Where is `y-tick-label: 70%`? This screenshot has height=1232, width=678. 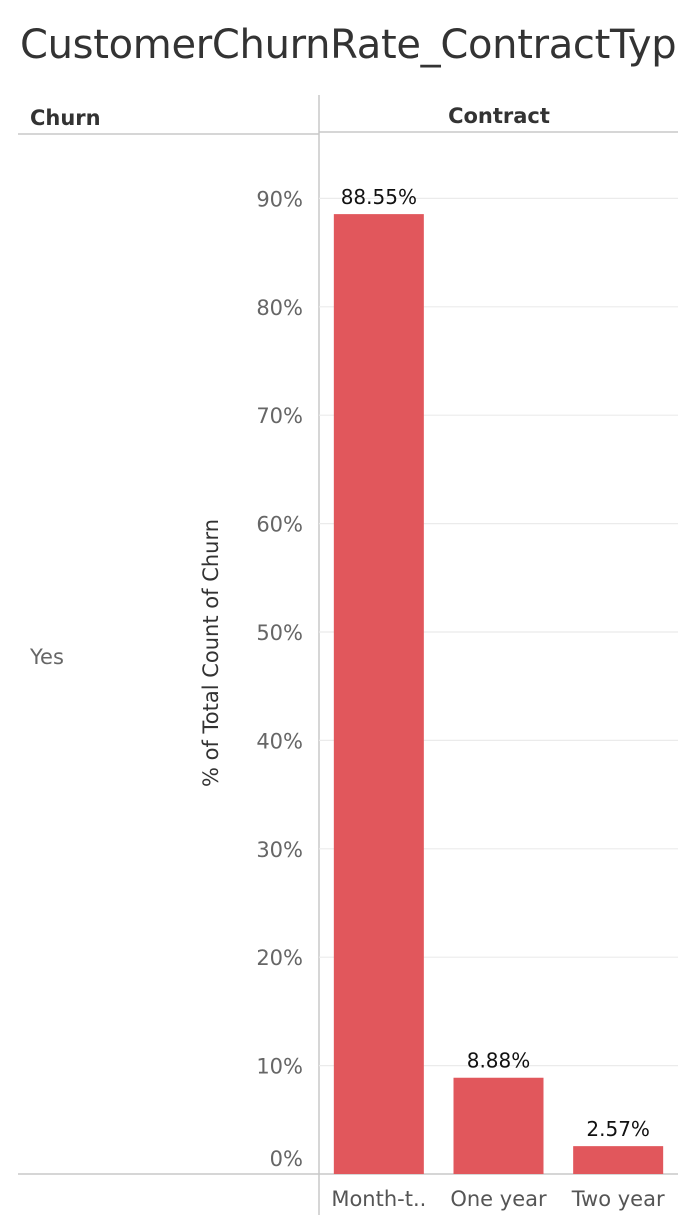
y-tick-label: 70% is located at coordinates (279, 416).